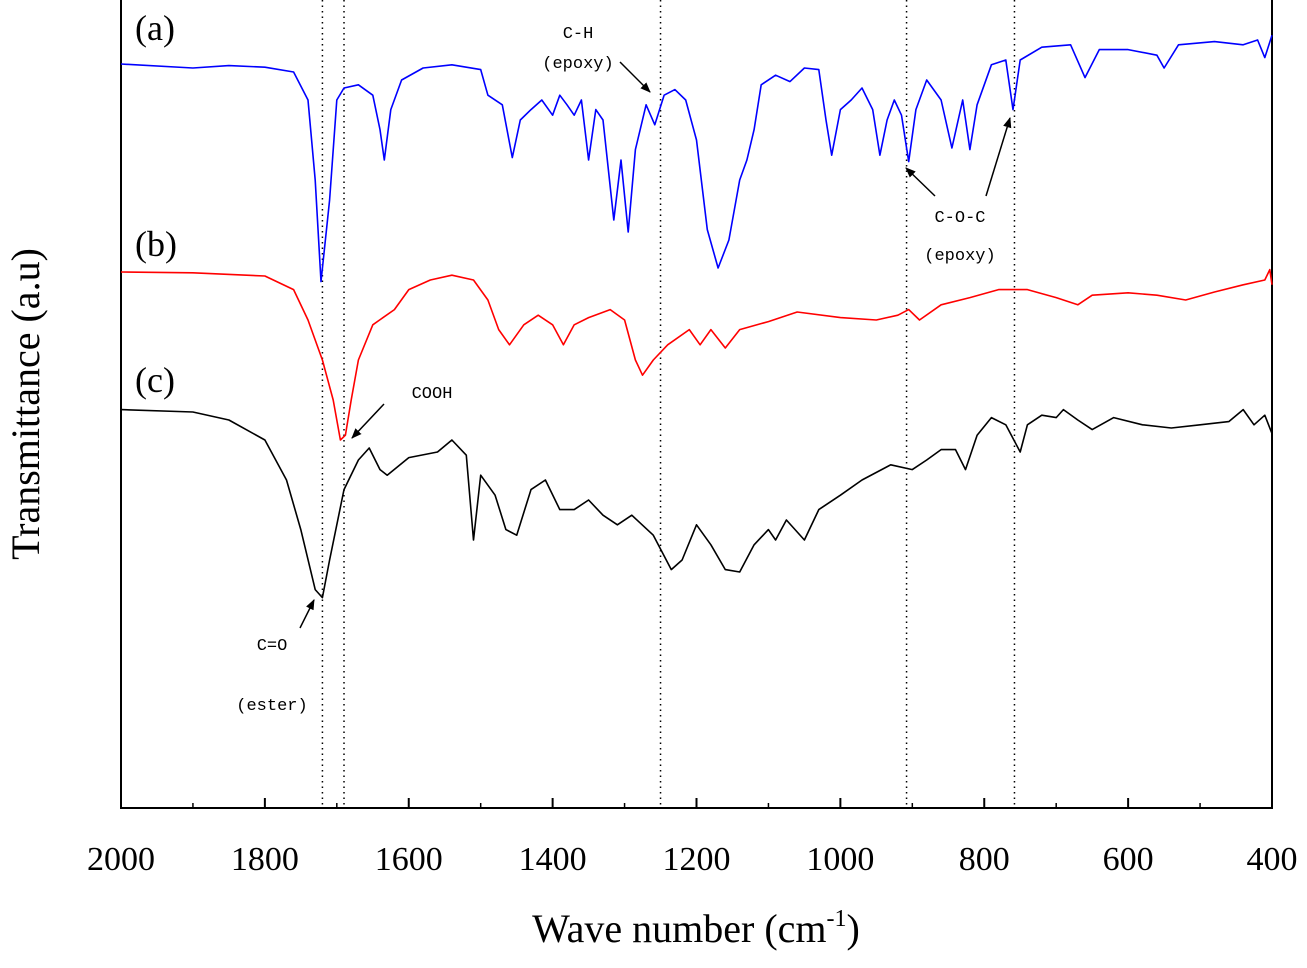 The height and width of the screenshot is (968, 1307). I want to click on x-tick-label: 1800, so click(265, 859).